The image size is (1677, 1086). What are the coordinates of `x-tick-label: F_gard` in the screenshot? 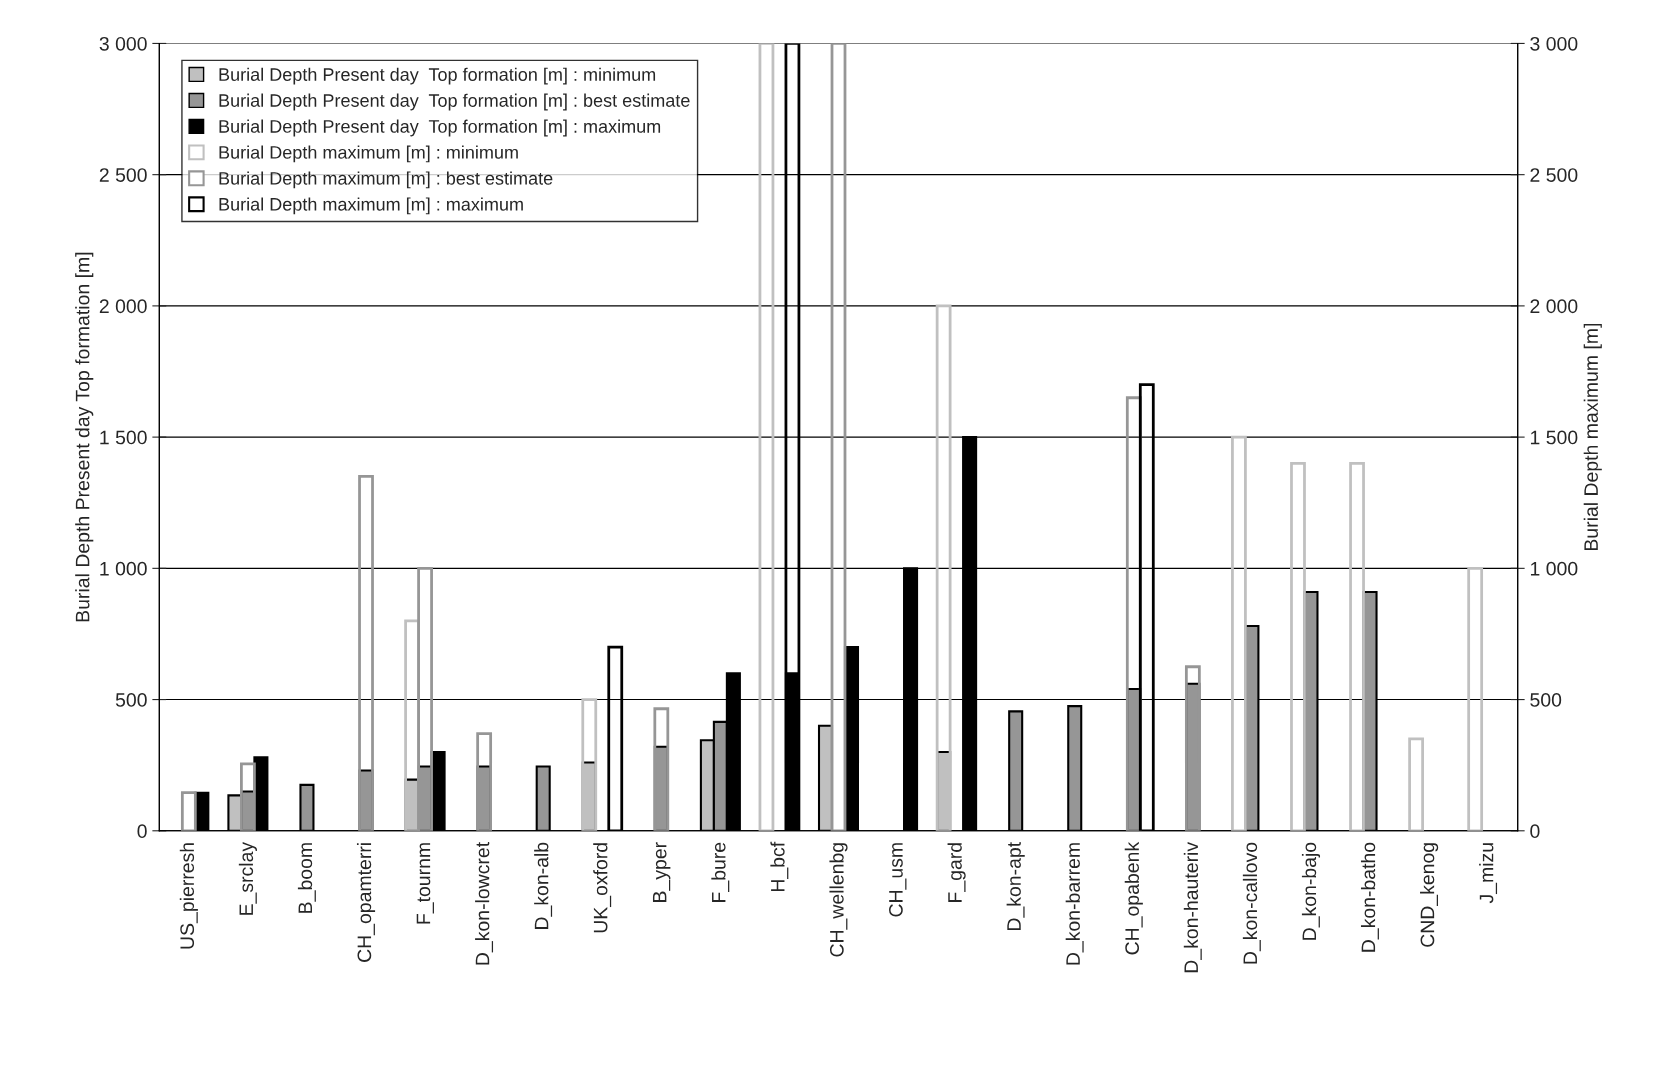 It's located at (956, 872).